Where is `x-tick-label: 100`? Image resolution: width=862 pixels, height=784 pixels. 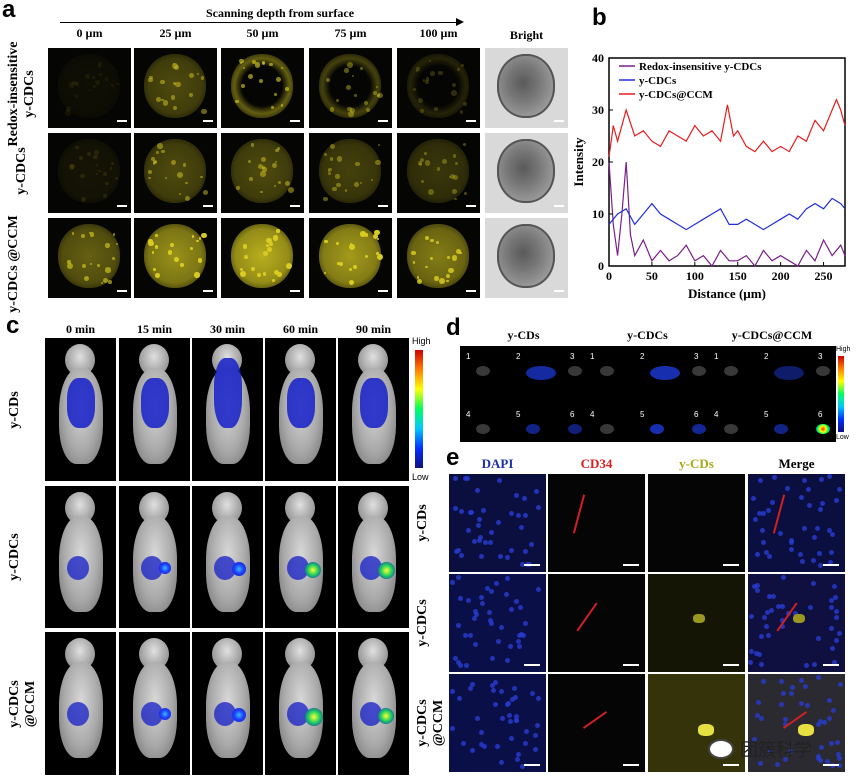 x-tick-label: 100 is located at coordinates (695, 276).